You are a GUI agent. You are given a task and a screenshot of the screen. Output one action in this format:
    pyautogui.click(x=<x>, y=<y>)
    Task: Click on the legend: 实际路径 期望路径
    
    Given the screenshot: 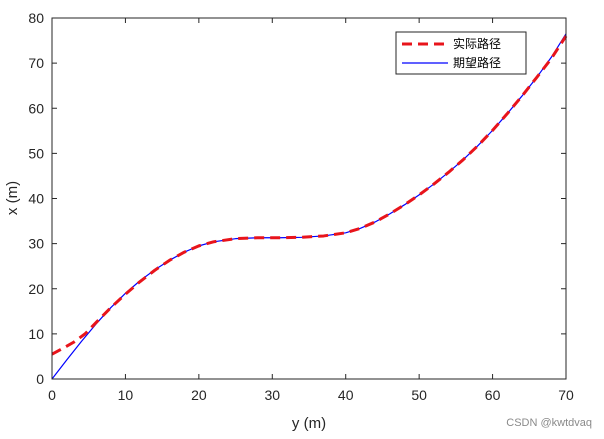 What is the action you would take?
    pyautogui.click(x=461, y=53)
    